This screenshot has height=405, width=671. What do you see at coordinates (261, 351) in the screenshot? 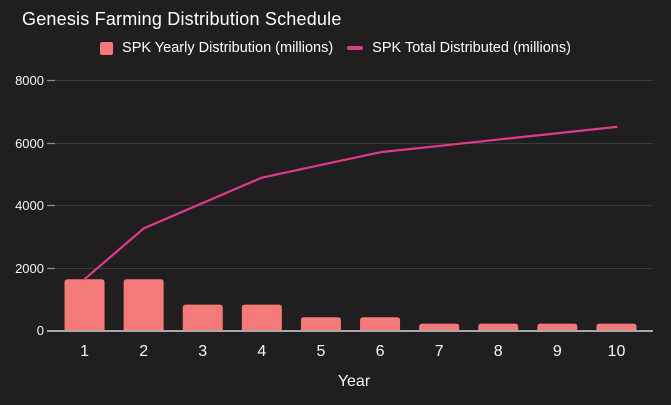
I see `x-tick-label-4: 4` at bounding box center [261, 351].